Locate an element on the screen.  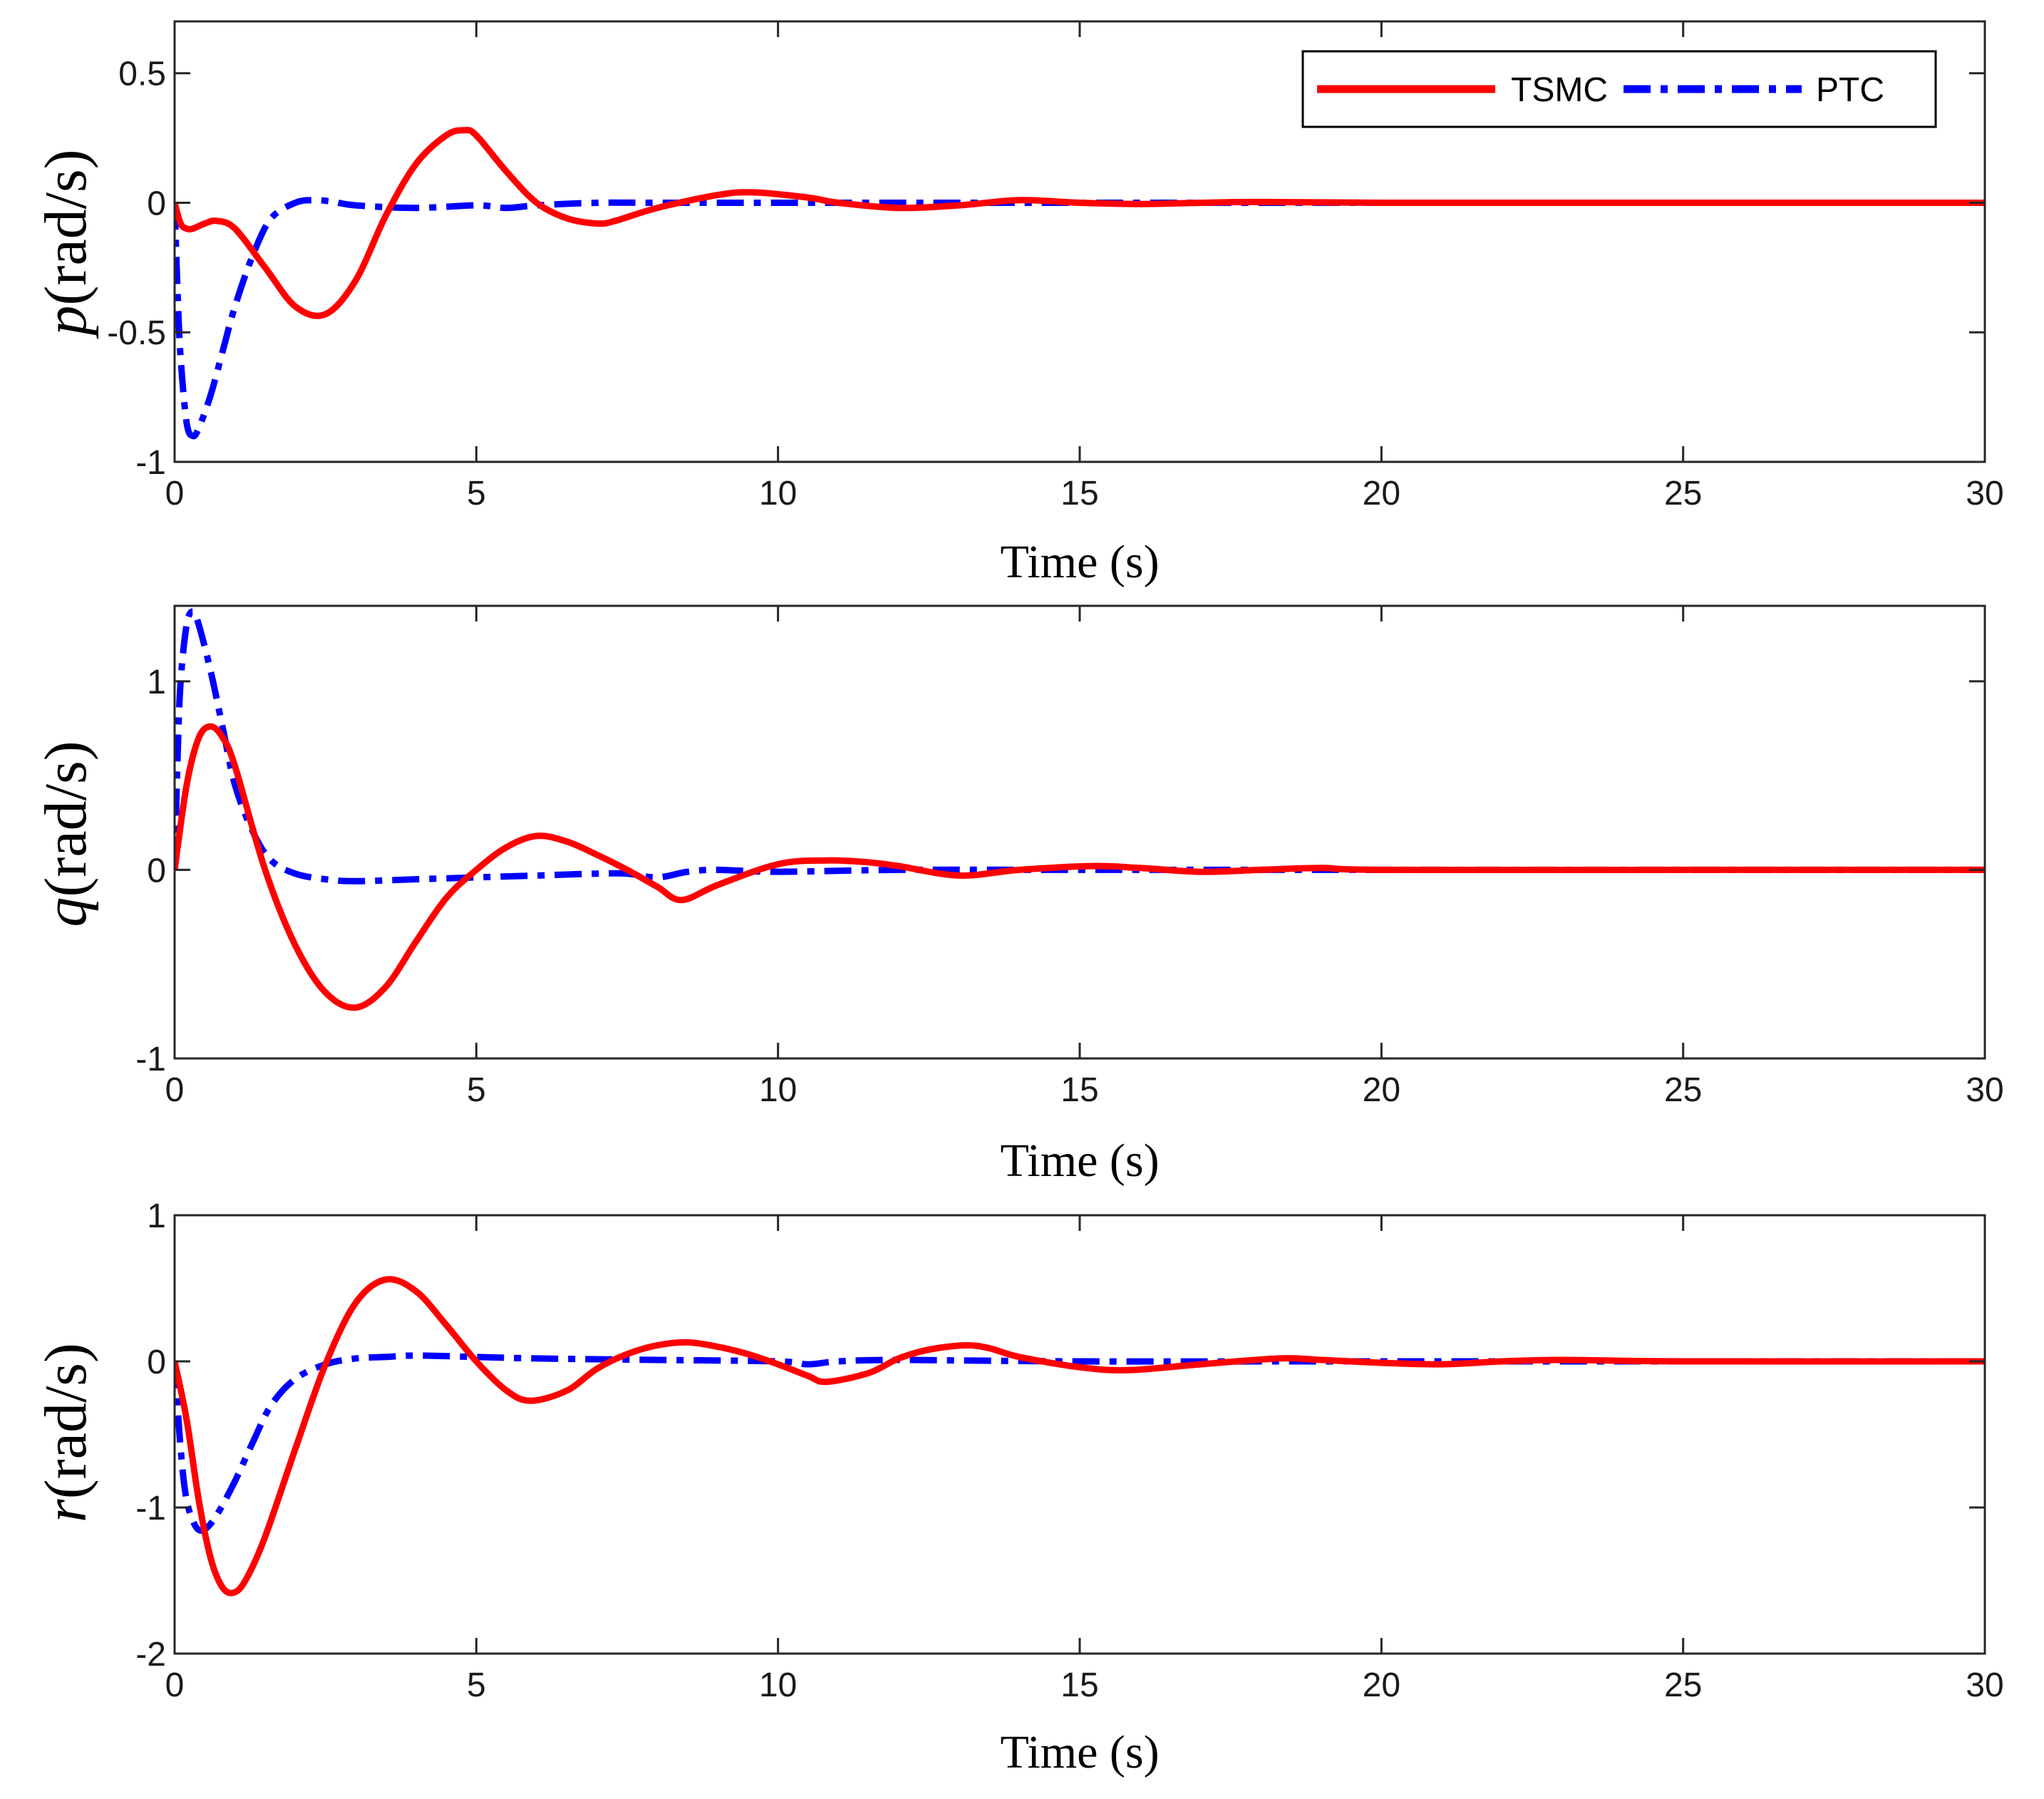
x-tick-label-p-4: 20 is located at coordinates (1382, 493).